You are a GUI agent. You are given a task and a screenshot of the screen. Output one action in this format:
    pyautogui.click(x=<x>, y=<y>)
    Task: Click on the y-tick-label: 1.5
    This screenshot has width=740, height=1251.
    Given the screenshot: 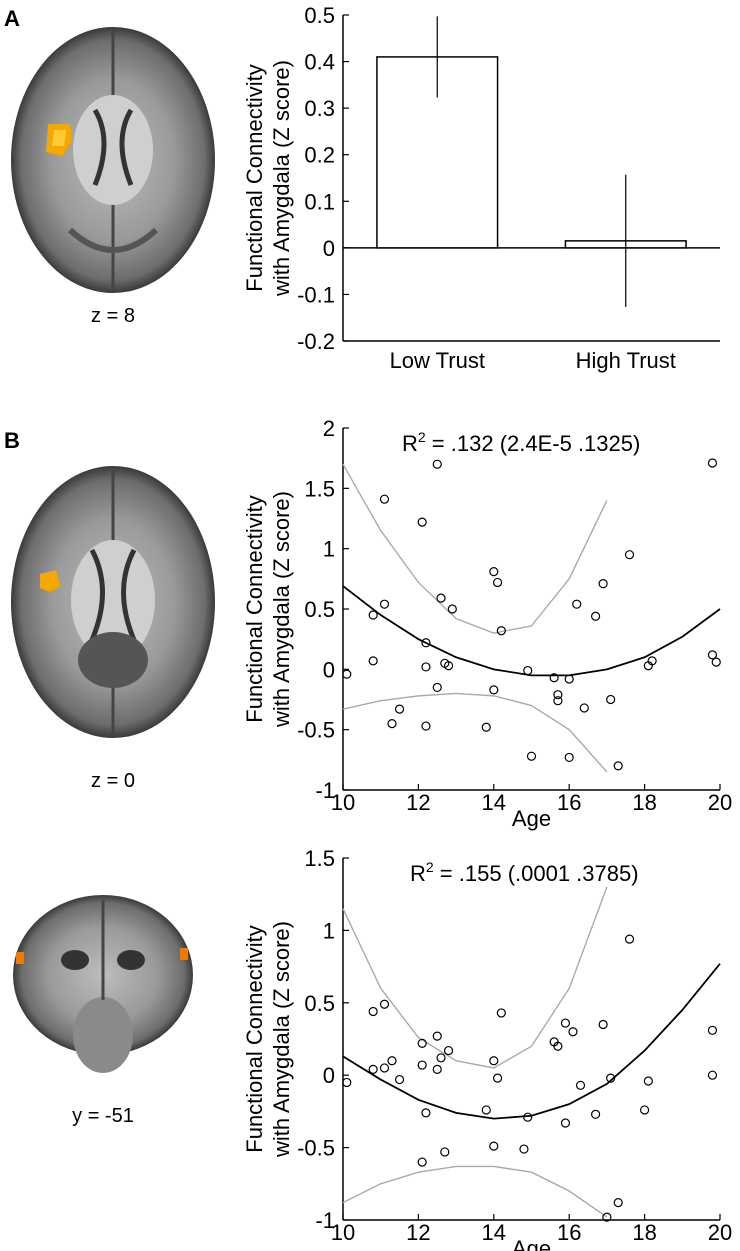 What is the action you would take?
    pyautogui.click(x=319, y=858)
    